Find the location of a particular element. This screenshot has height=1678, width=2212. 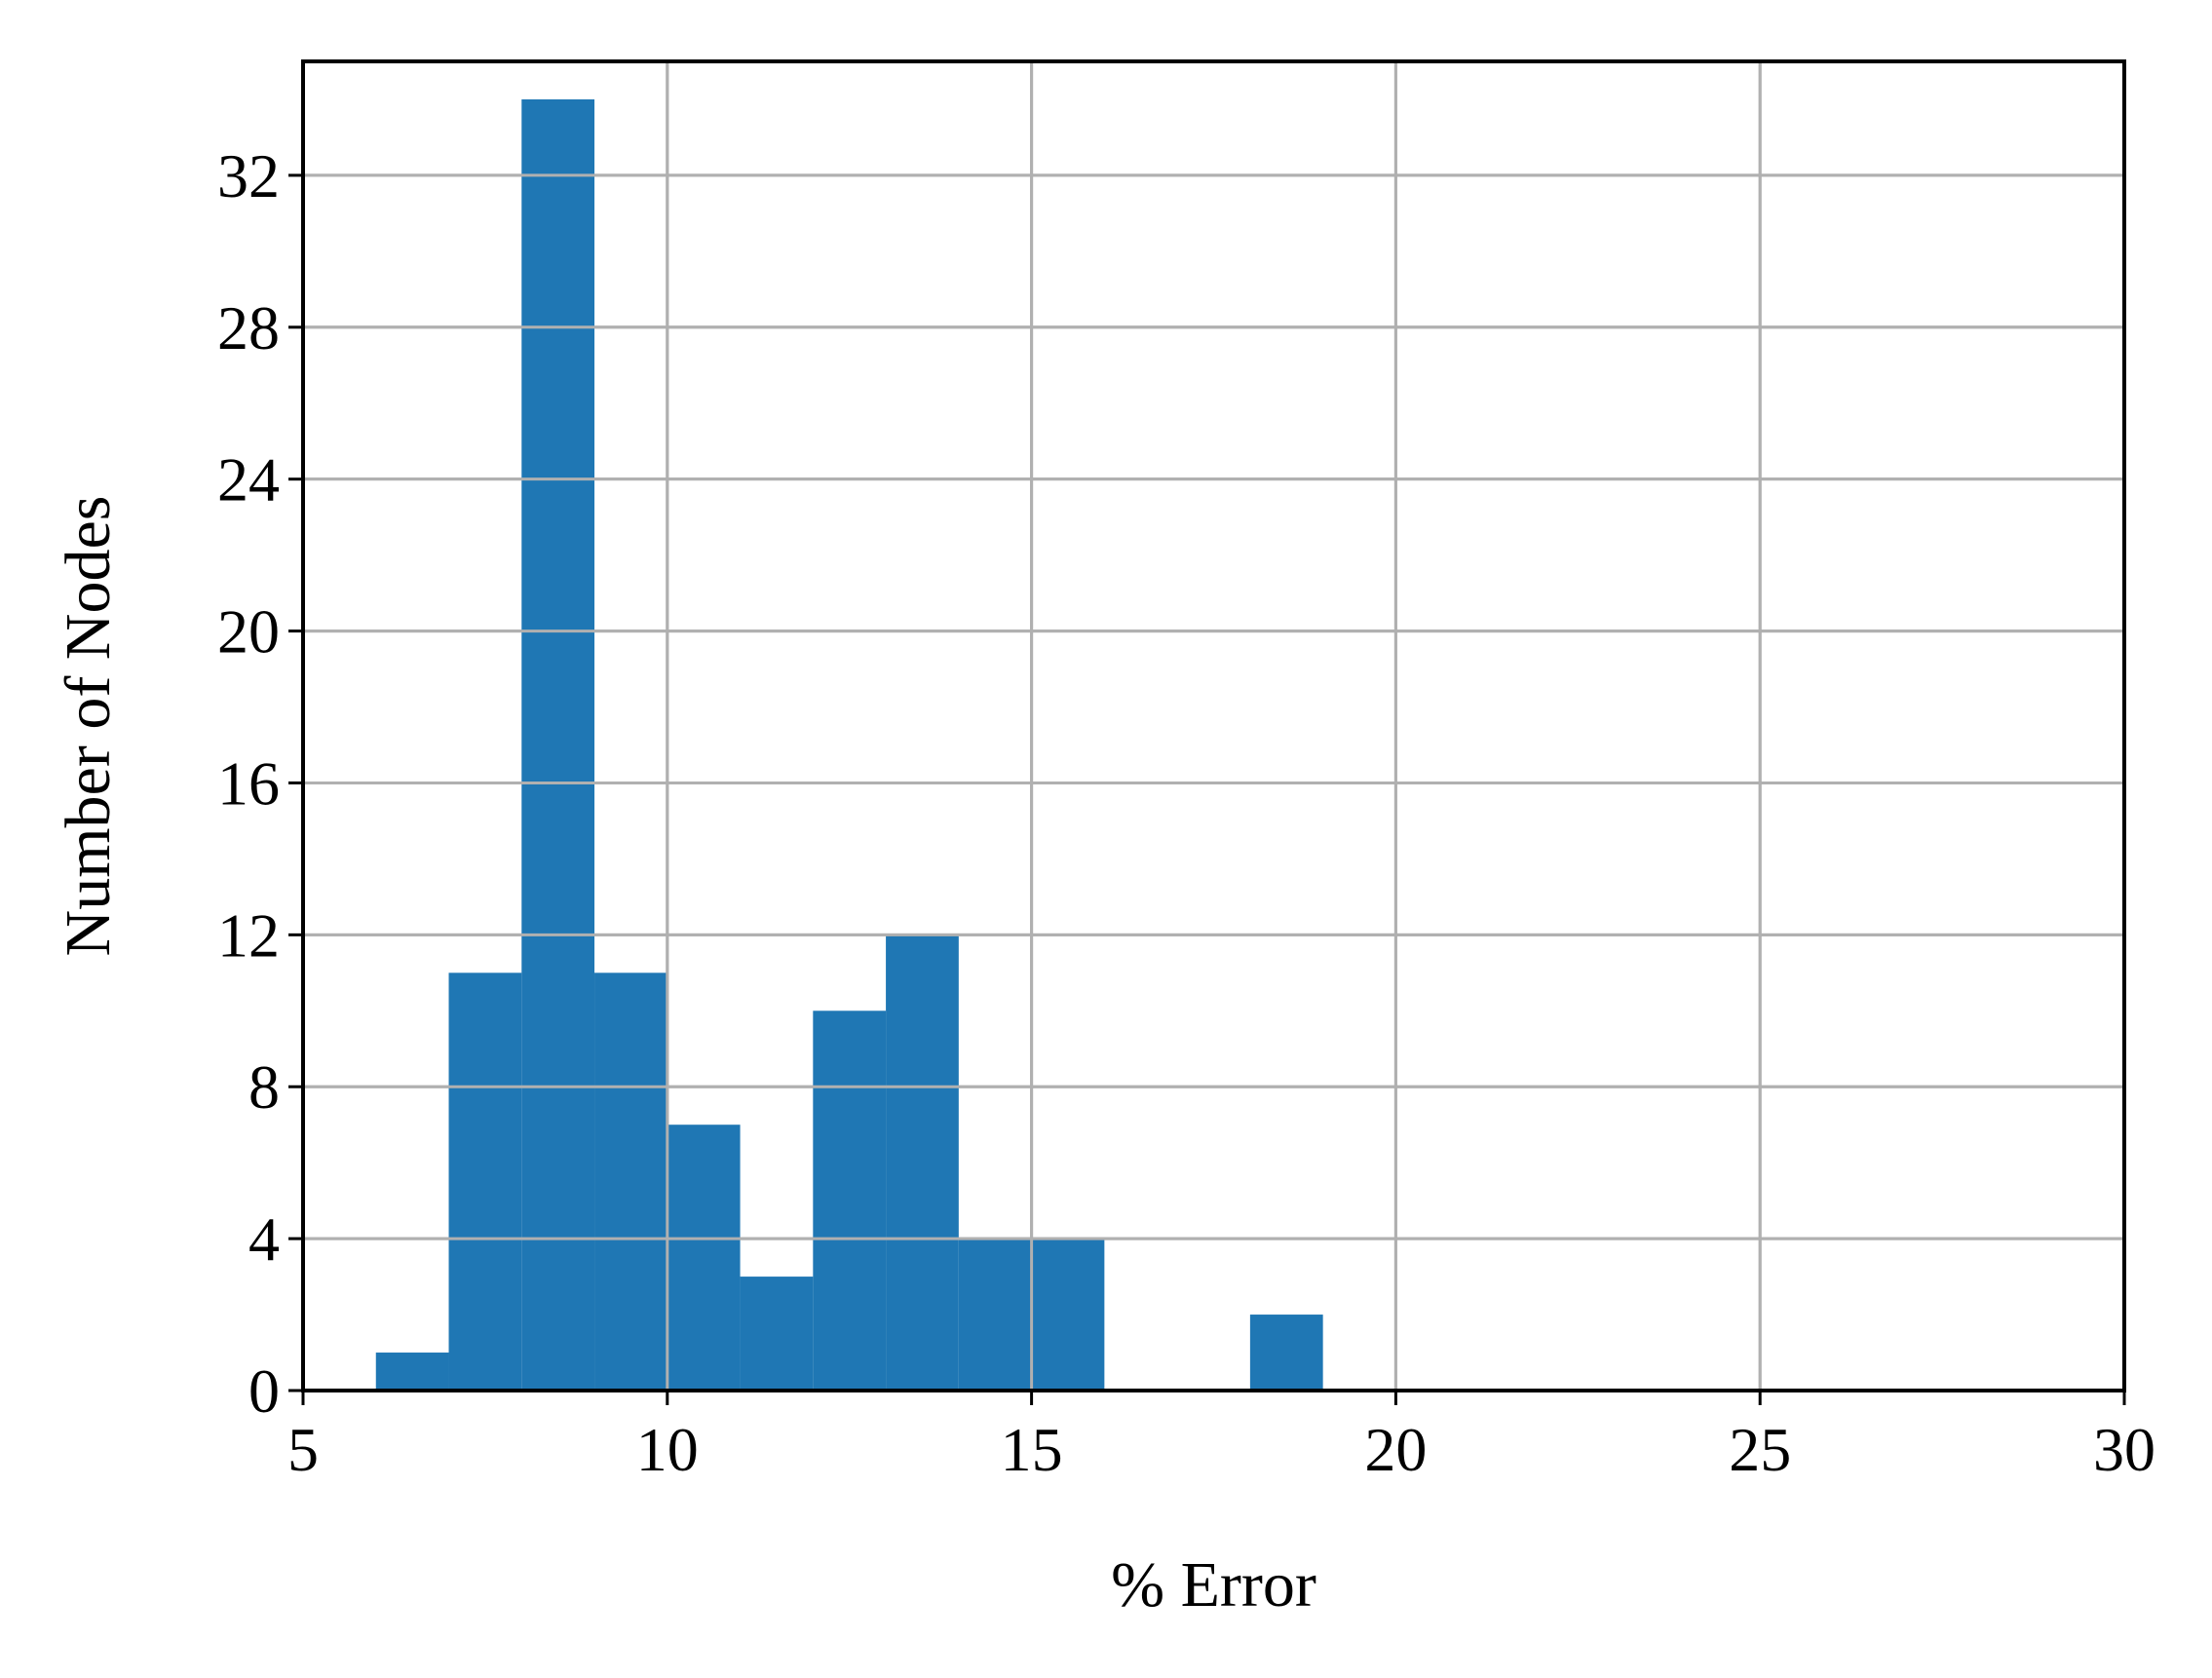

x-tick-label: 20 is located at coordinates (1395, 1449).